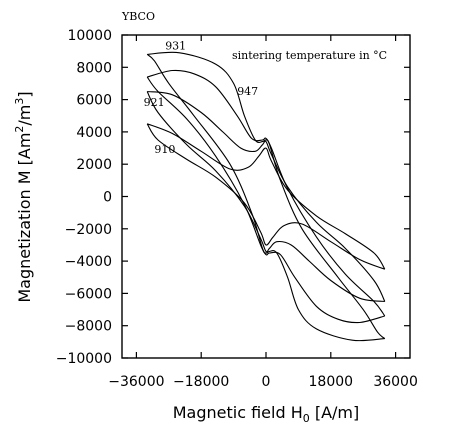 This screenshot has height=436, width=452. I want to click on series-label-931: 931, so click(175, 46).